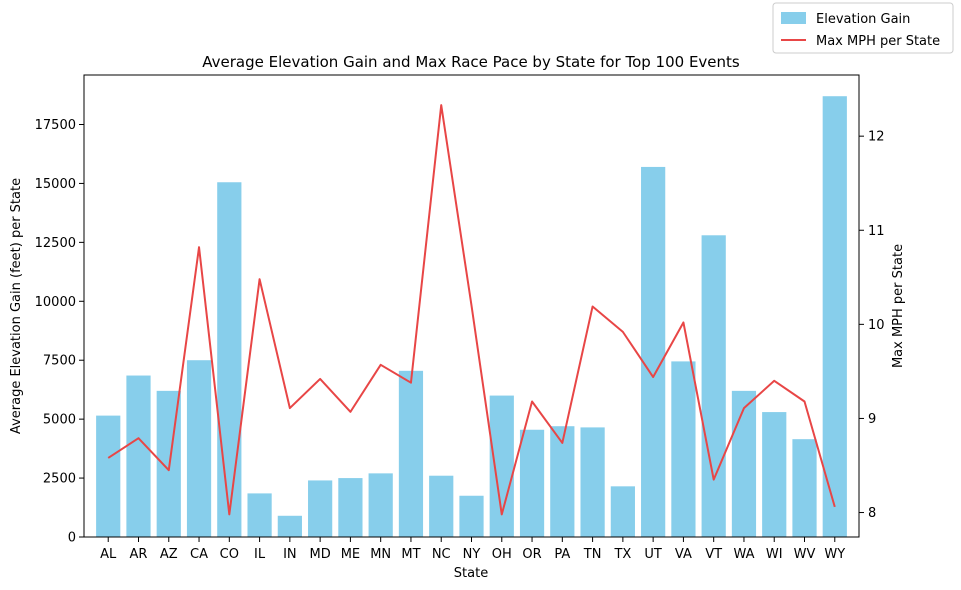  I want to click on x-tick-label-me: ME, so click(350, 554).